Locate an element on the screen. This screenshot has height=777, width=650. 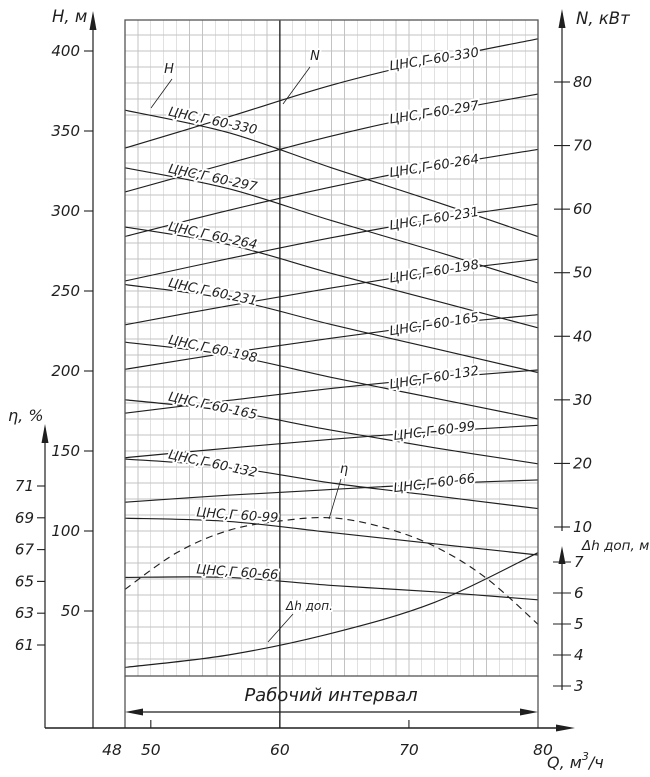
dh-axis-tick-label: 5 is located at coordinates (579, 624).